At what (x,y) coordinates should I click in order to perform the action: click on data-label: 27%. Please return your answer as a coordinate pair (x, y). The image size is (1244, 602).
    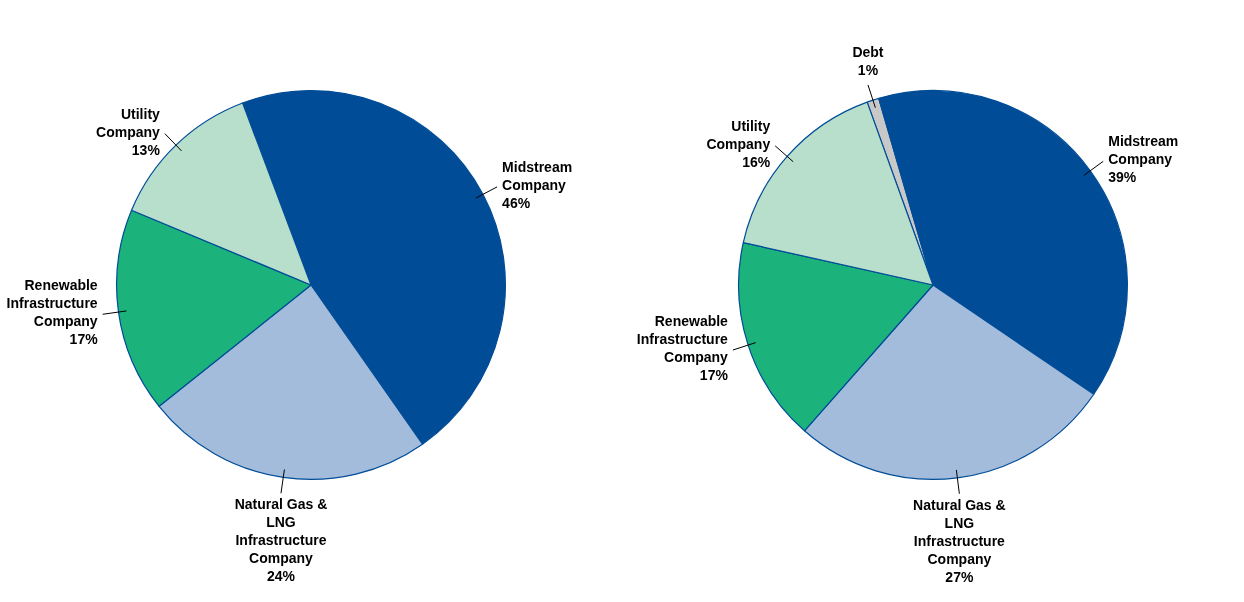
    Looking at the image, I should click on (959, 576).